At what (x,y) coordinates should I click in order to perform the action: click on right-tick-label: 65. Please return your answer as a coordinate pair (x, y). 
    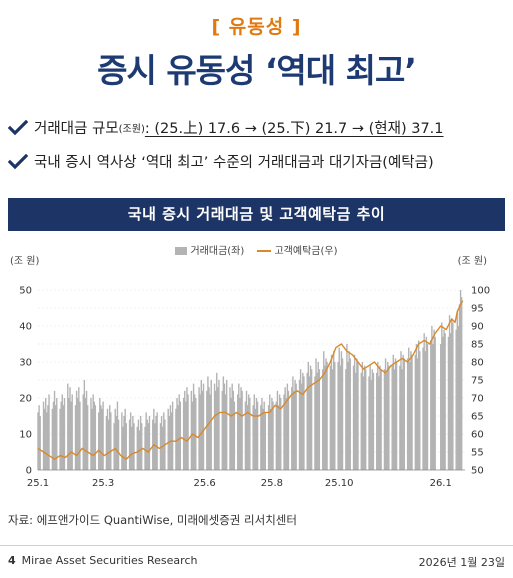
    Looking at the image, I should click on (477, 417).